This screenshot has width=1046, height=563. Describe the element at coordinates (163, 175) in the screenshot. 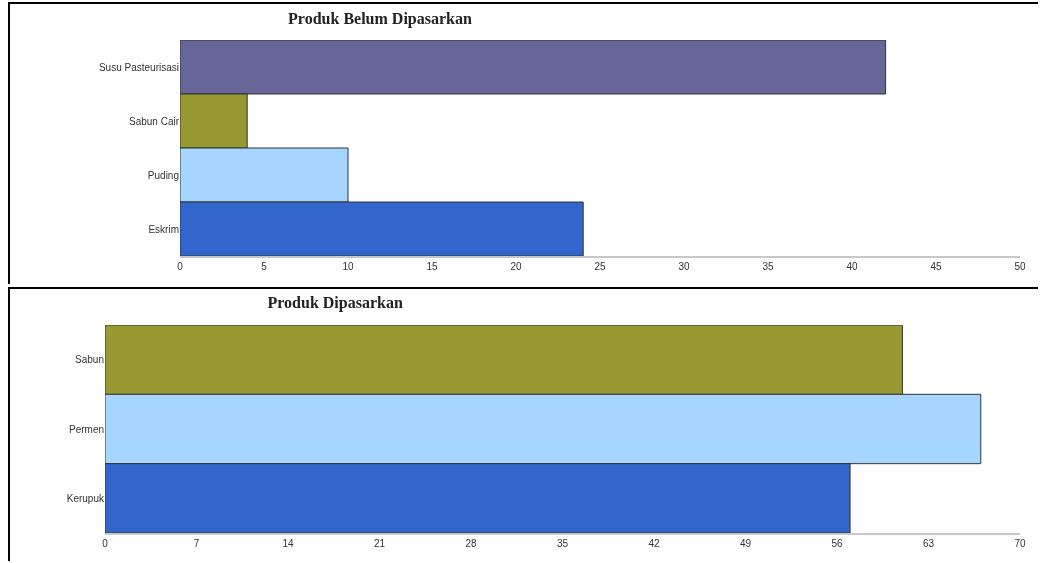

I see `y-tick-label: Puding` at that location.